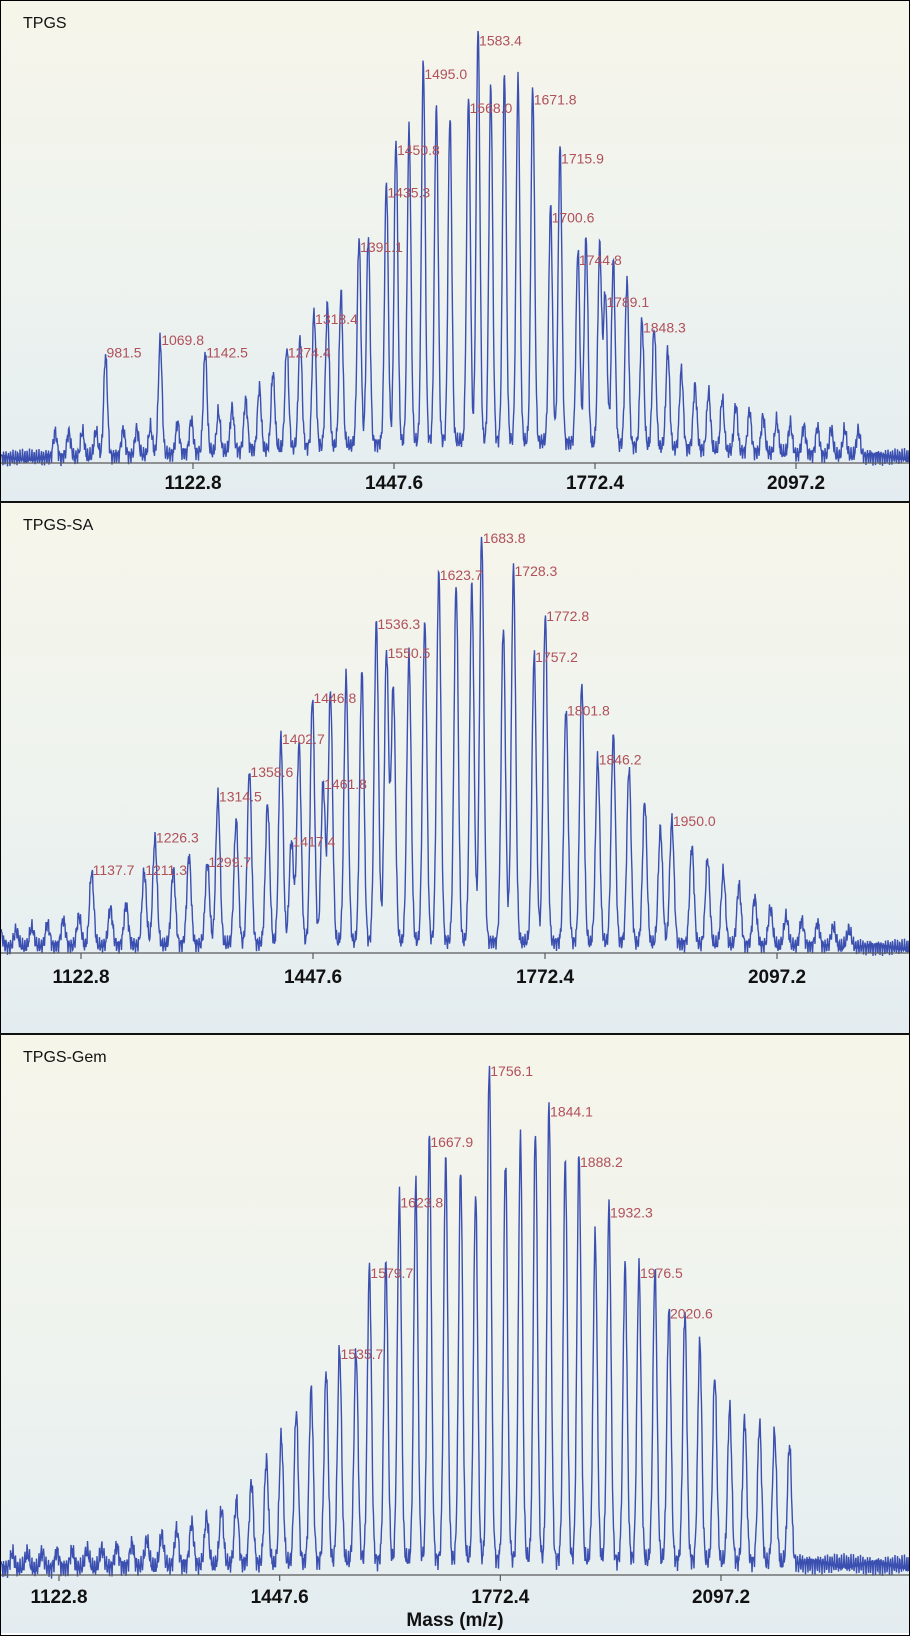  I want to click on peak-label: 1579.7, so click(391, 1273).